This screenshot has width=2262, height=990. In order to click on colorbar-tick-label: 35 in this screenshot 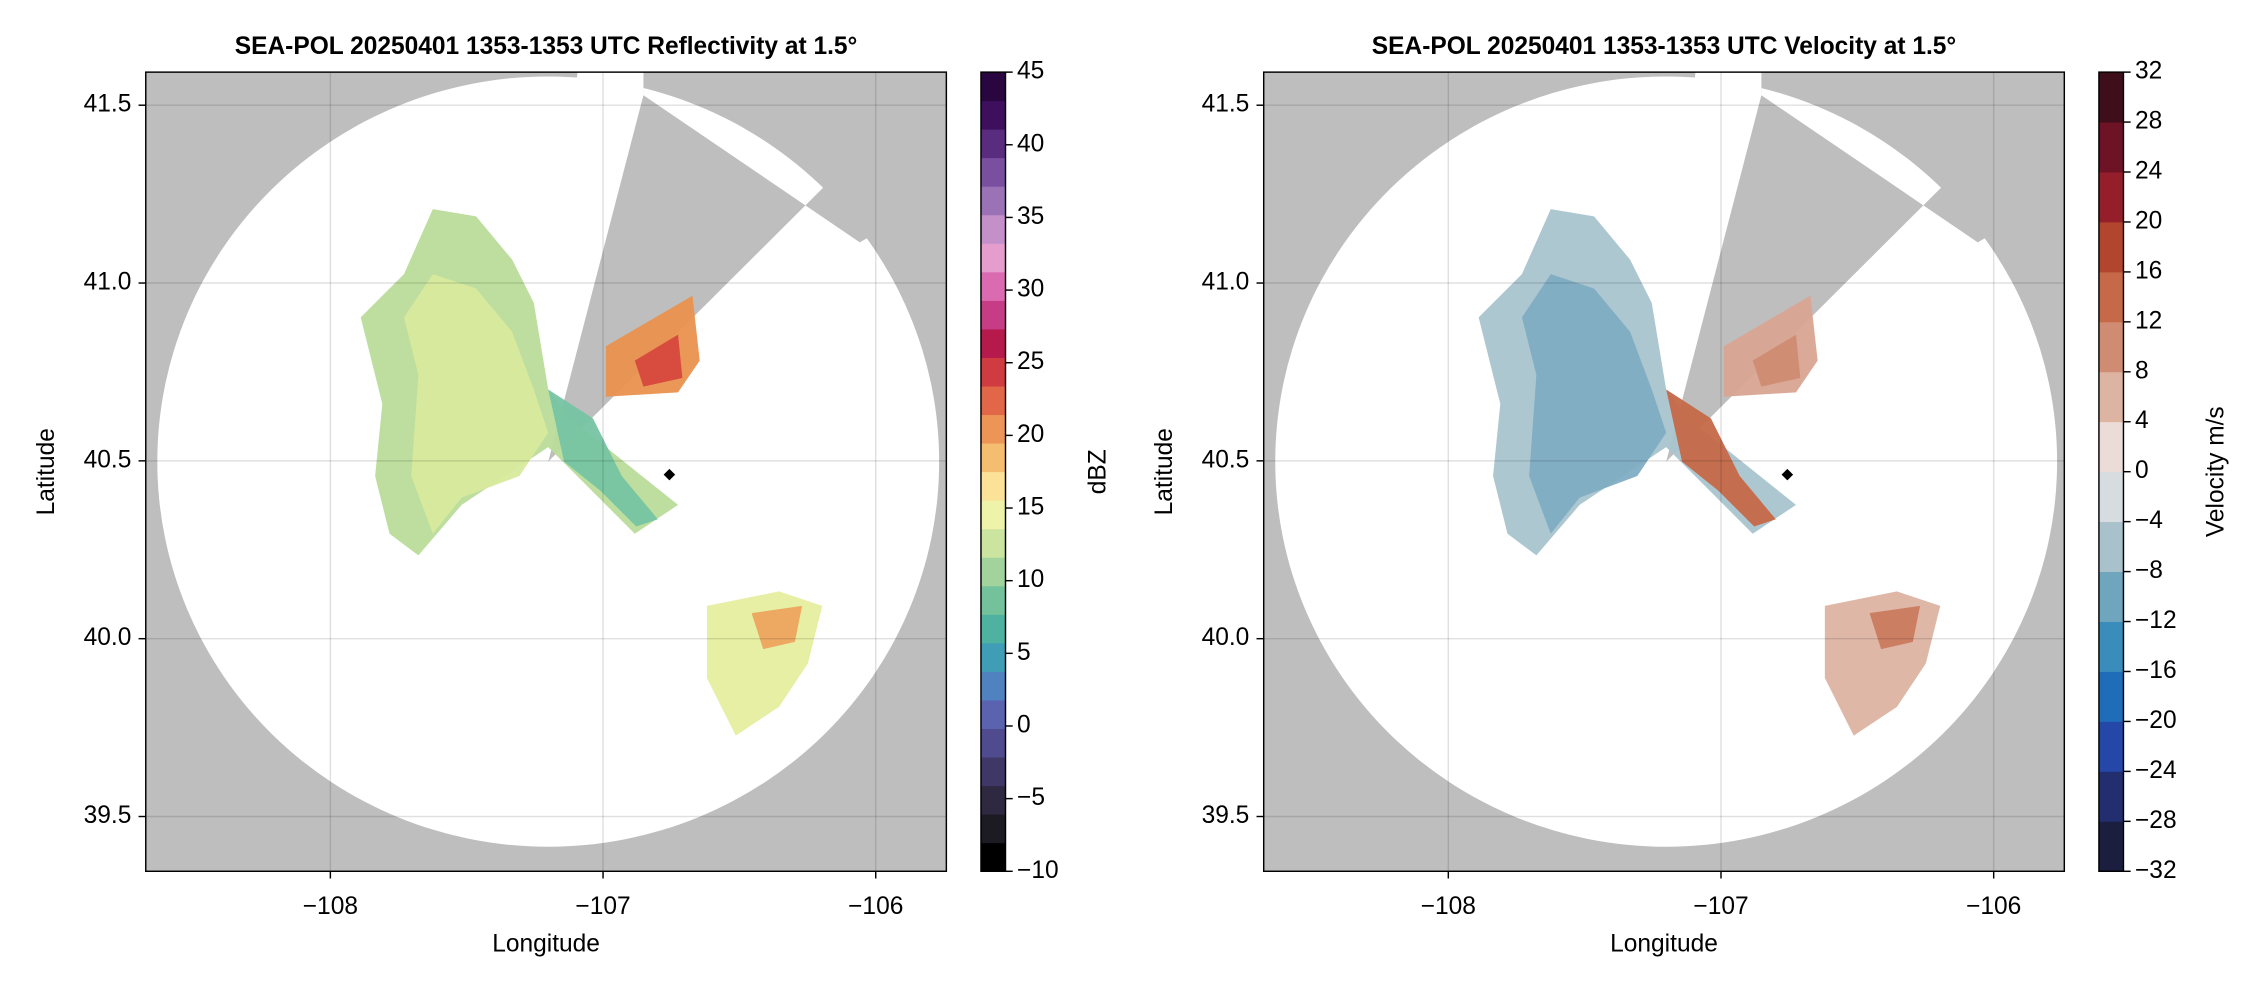, I will do `click(1030, 216)`.